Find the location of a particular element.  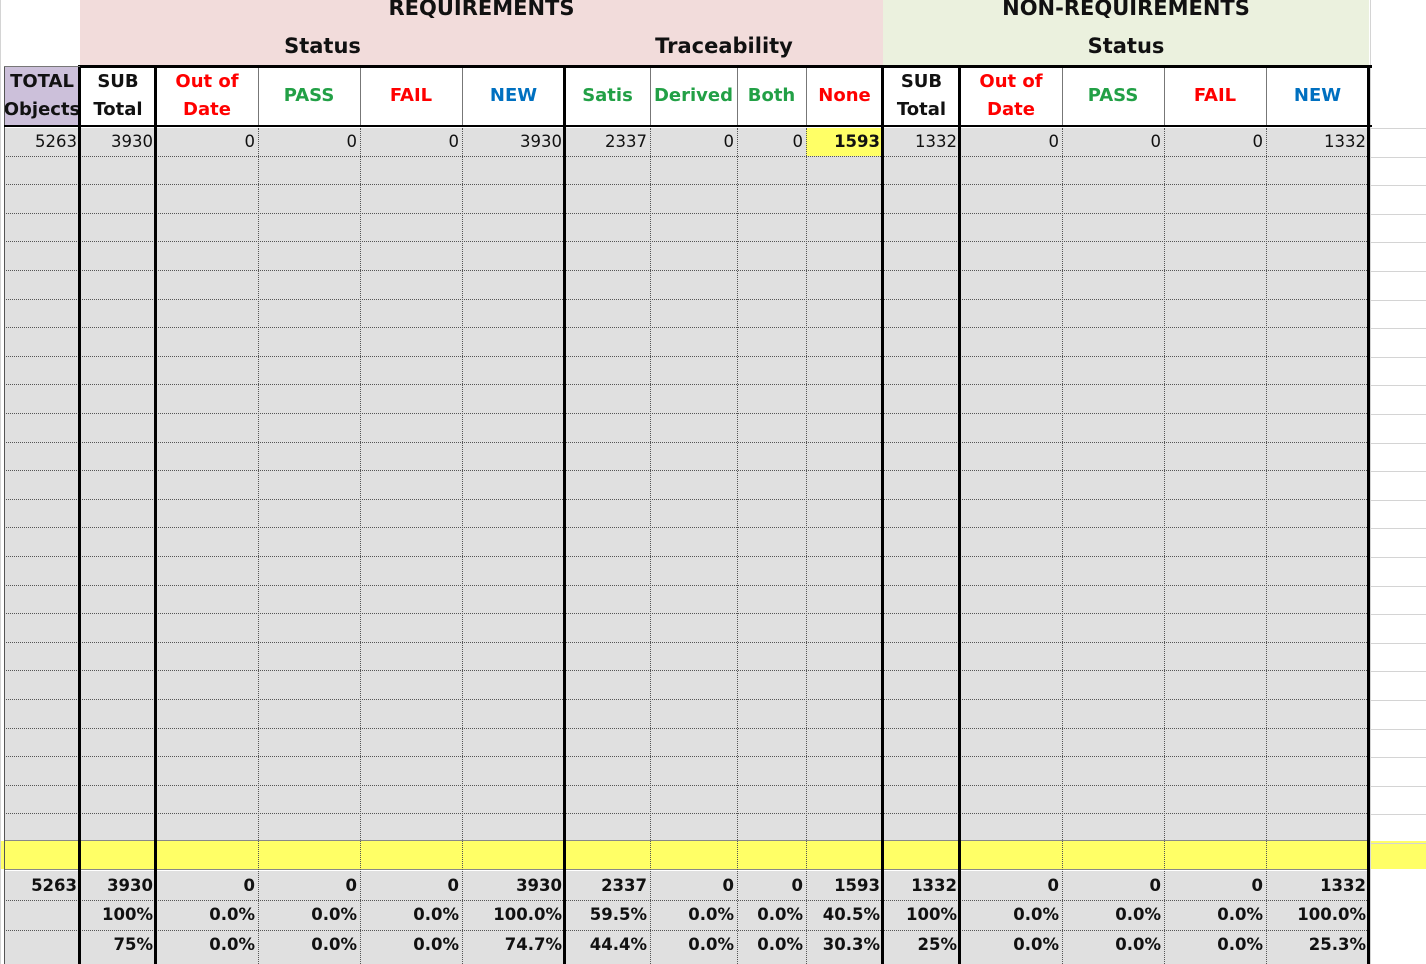

total-cell: 5263 is located at coordinates (54, 885).